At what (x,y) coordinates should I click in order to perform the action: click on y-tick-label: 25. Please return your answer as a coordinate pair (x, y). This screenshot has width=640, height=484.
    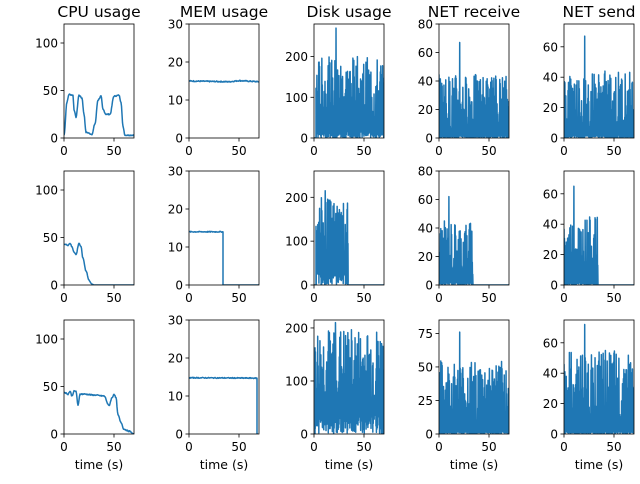
    Looking at the image, I should click on (425, 401).